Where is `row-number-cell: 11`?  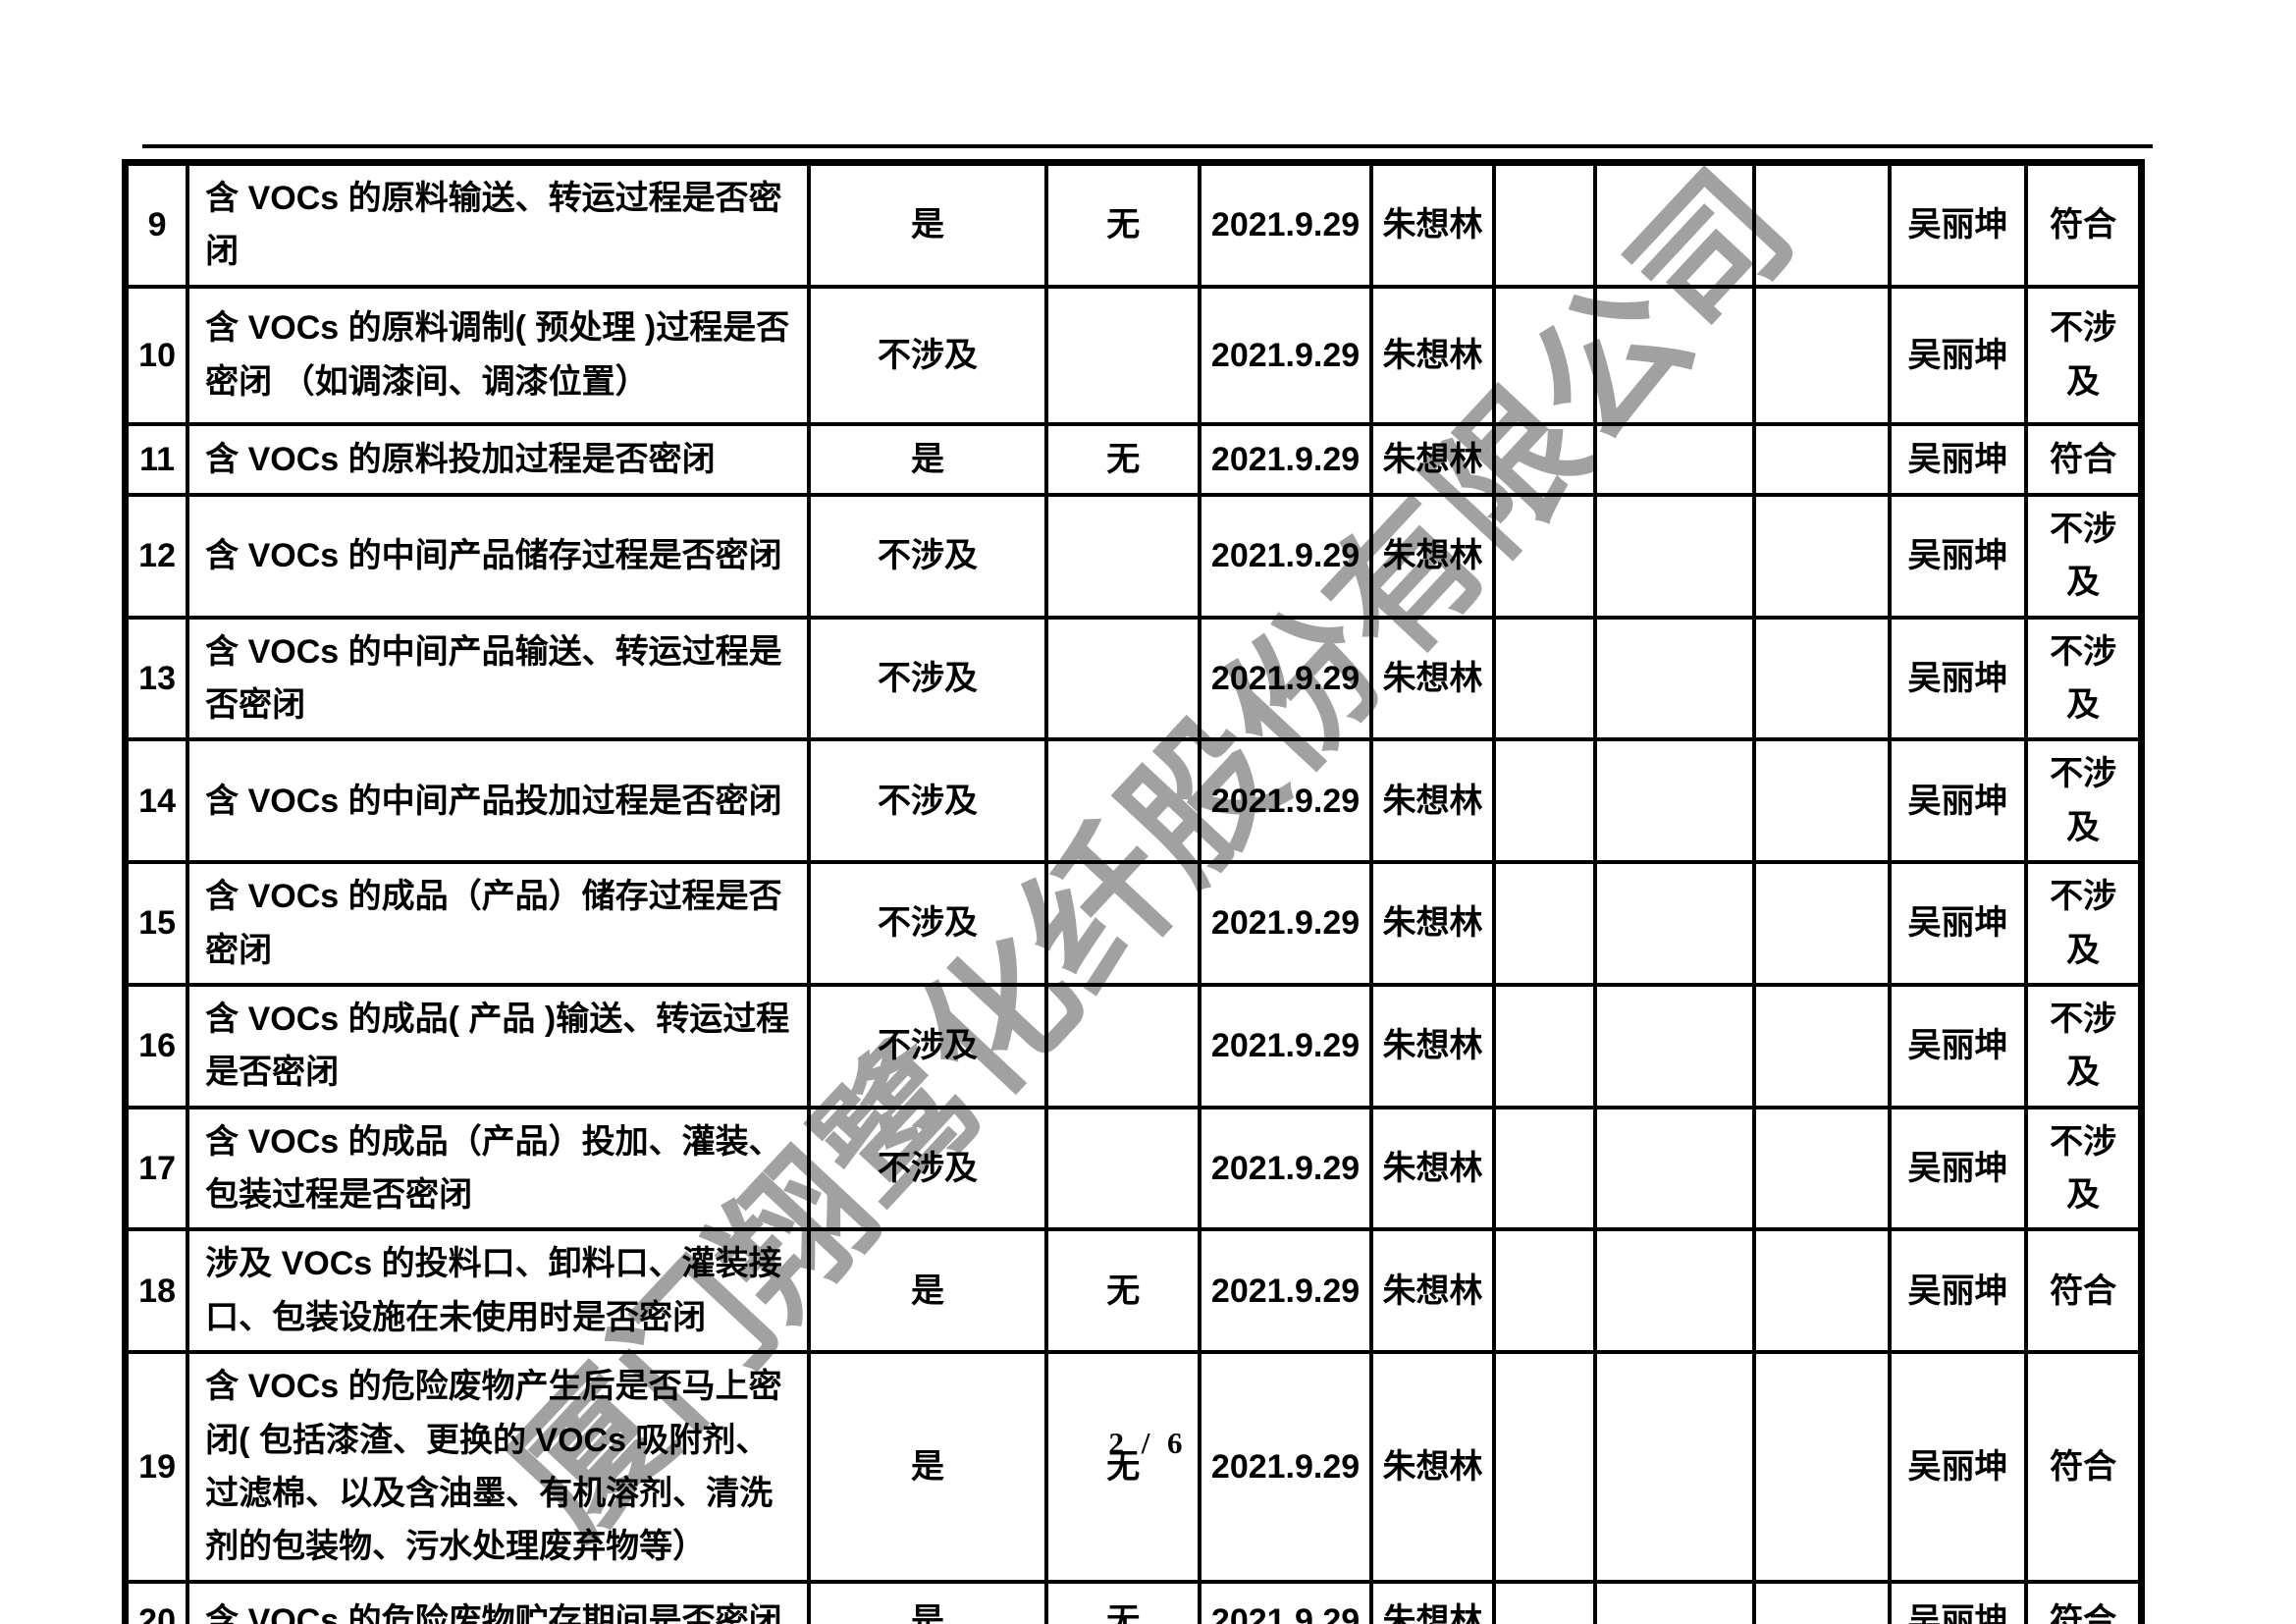 row-number-cell: 11 is located at coordinates (156, 459).